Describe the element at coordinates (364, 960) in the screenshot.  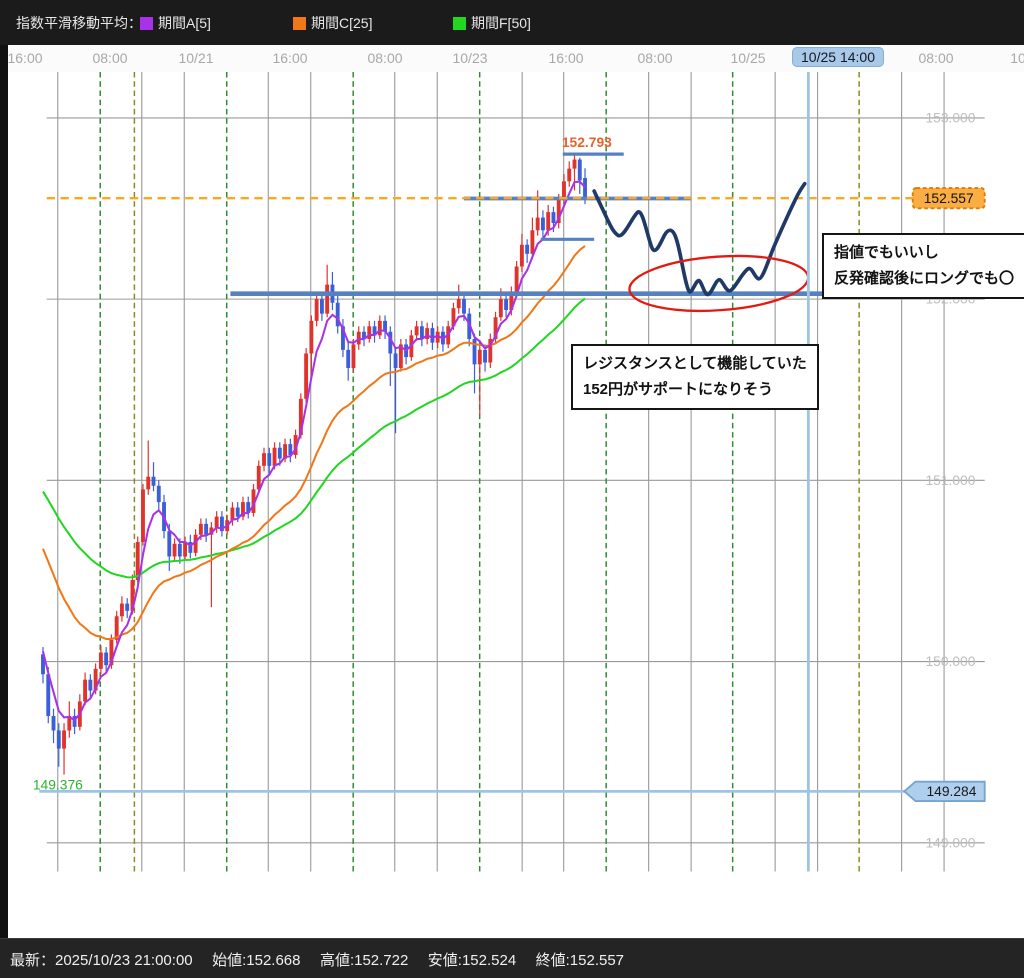
I see `high-value: 高値:152.722` at that location.